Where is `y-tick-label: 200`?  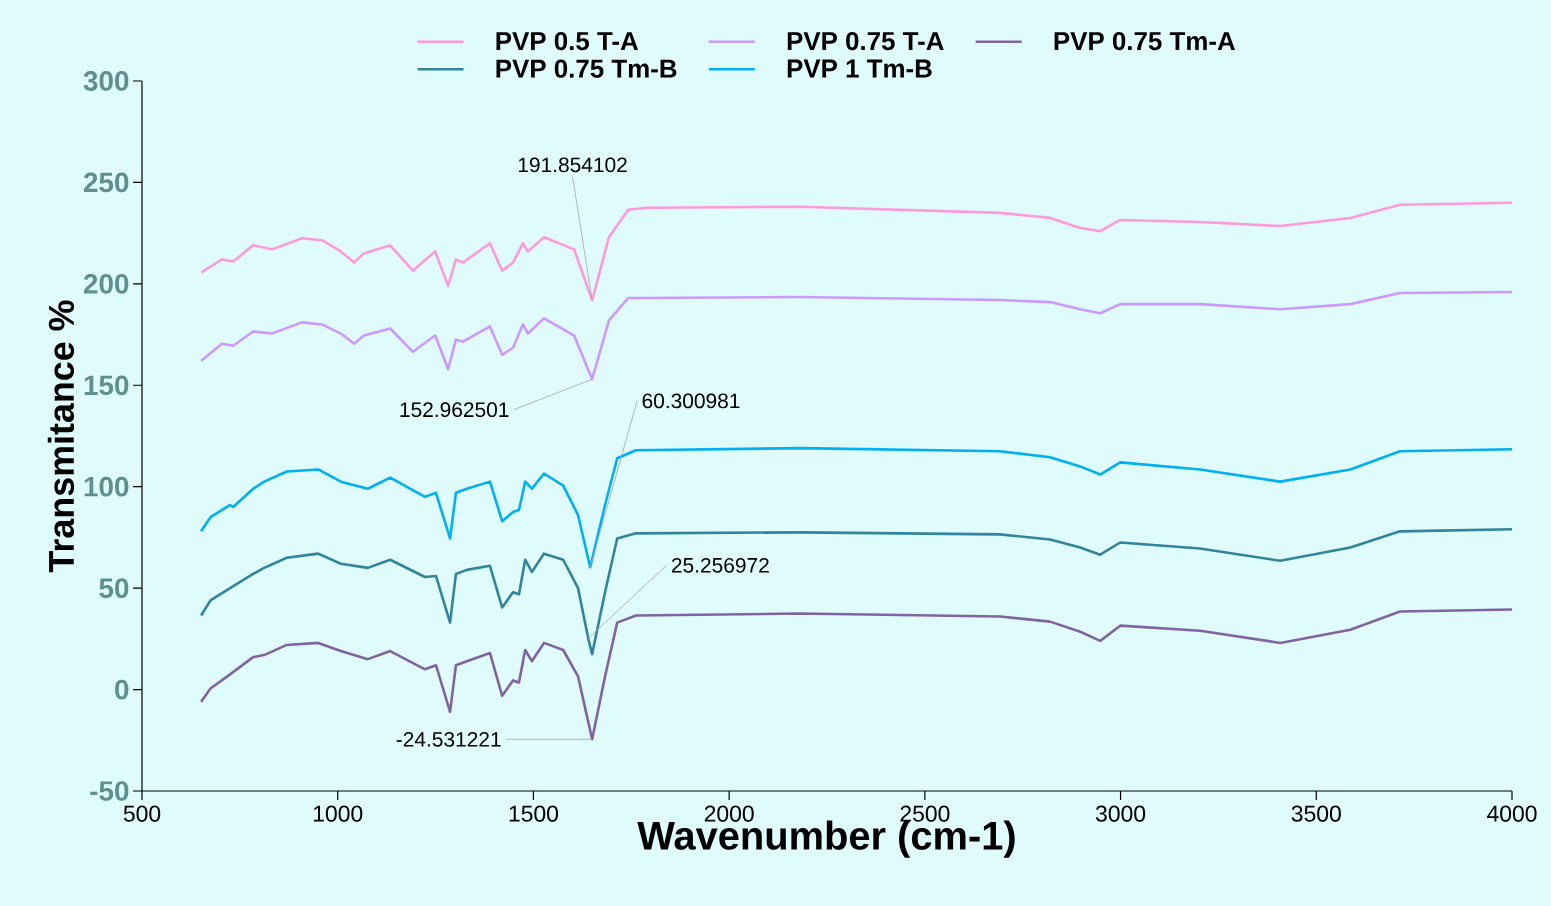
y-tick-label: 200 is located at coordinates (106, 283).